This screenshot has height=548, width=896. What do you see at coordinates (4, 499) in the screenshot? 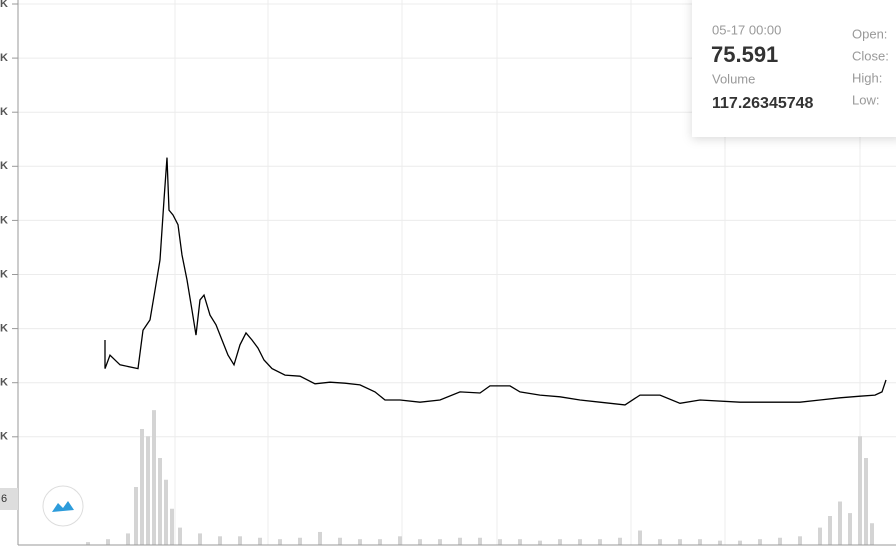
I see `price-label: 6` at bounding box center [4, 499].